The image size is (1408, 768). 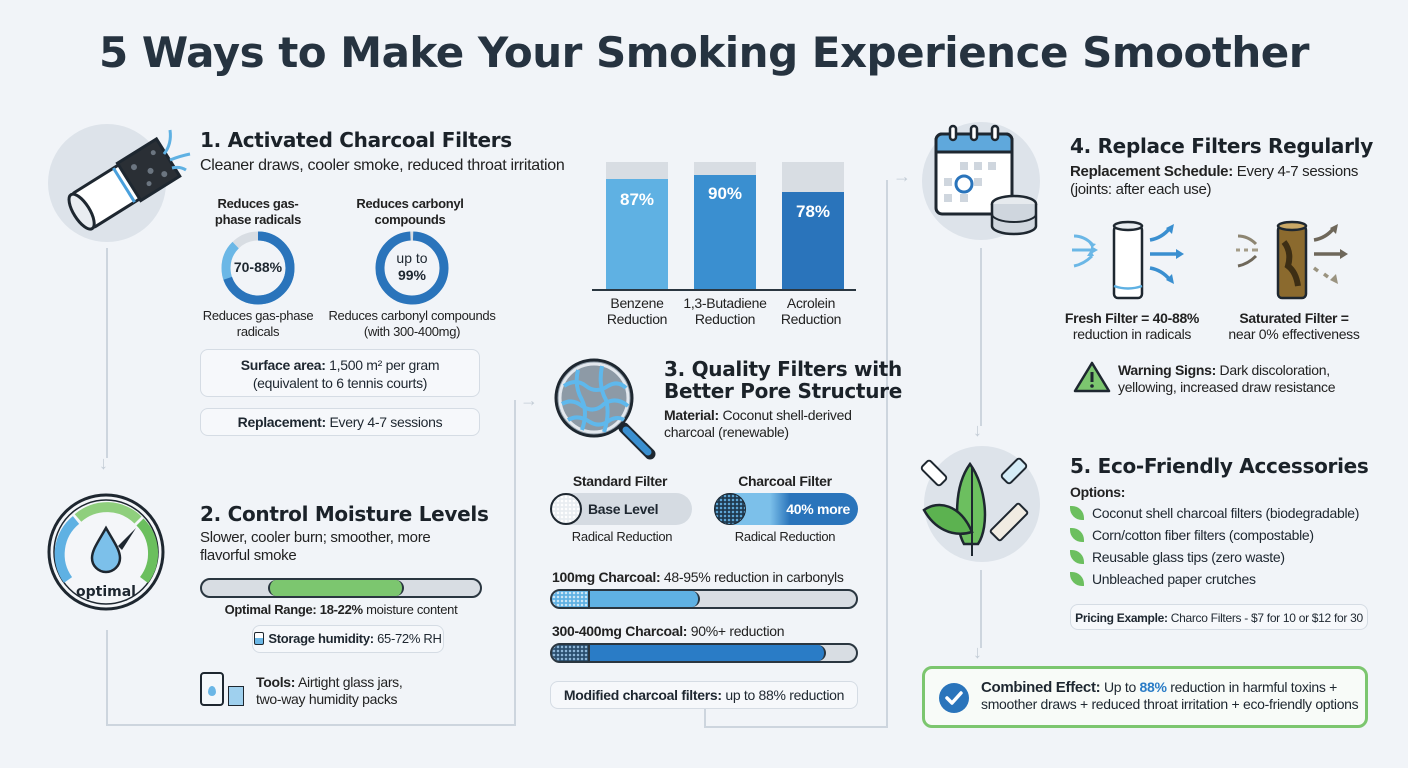 What do you see at coordinates (282, 422) in the screenshot?
I see `replacement-label: Replacement:` at bounding box center [282, 422].